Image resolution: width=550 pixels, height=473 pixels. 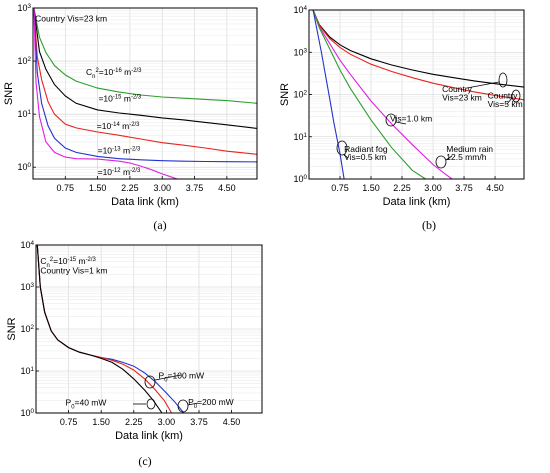 I want to click on series-group-a, so click(x=145, y=93).